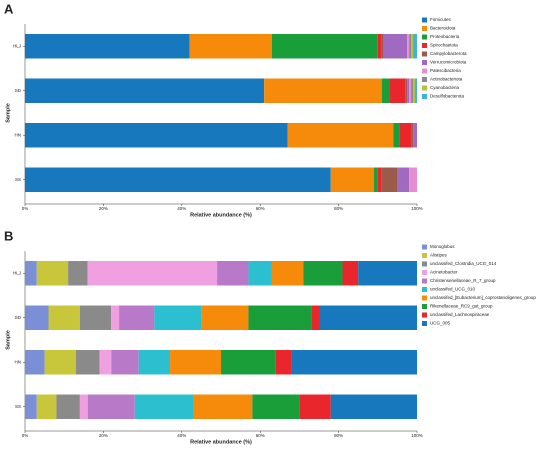  I want to click on legend-label: Acinetobacter, so click(444, 272).